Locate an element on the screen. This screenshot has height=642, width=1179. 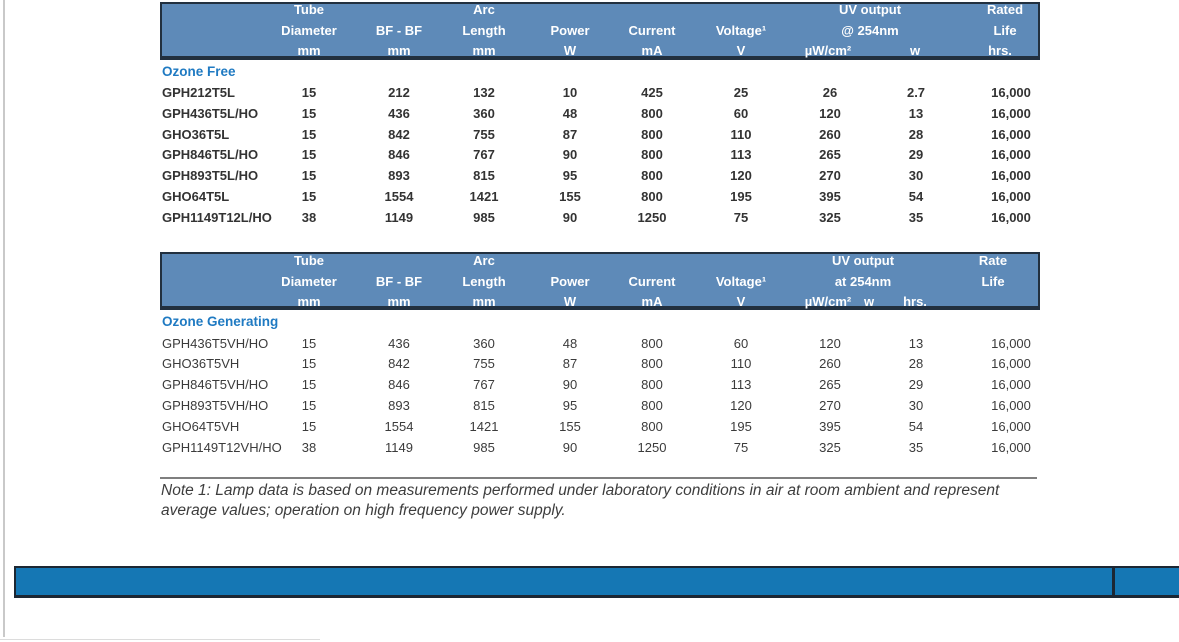
table-cell: 132 is located at coordinates (484, 92).